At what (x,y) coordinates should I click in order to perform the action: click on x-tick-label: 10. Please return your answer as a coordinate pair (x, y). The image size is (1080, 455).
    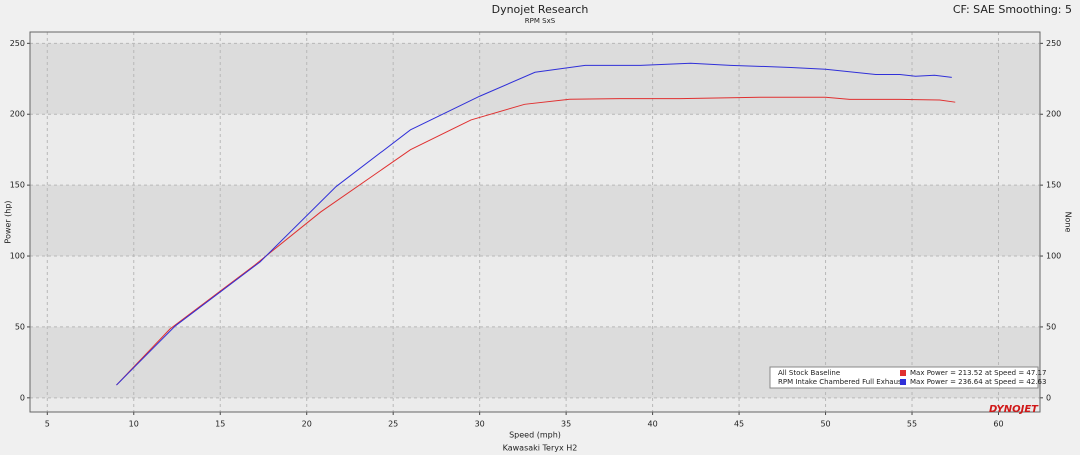
    Looking at the image, I should click on (134, 424).